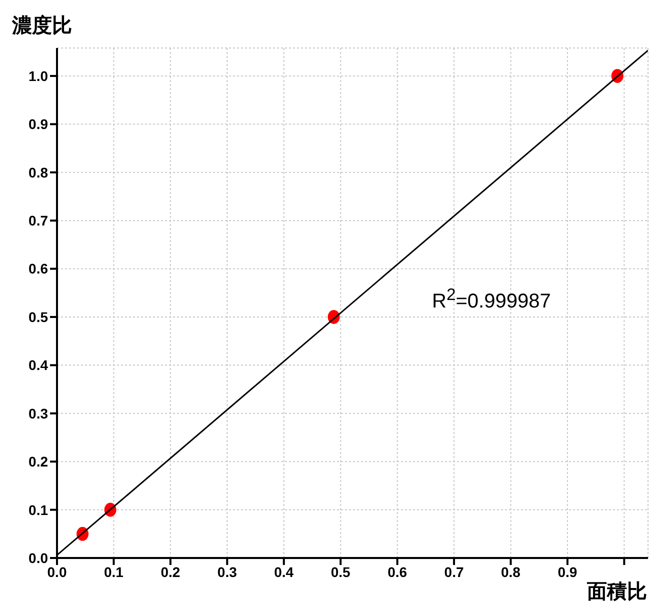 Image resolution: width=649 pixels, height=607 pixels. I want to click on x-tick-label: 0.4, so click(284, 572).